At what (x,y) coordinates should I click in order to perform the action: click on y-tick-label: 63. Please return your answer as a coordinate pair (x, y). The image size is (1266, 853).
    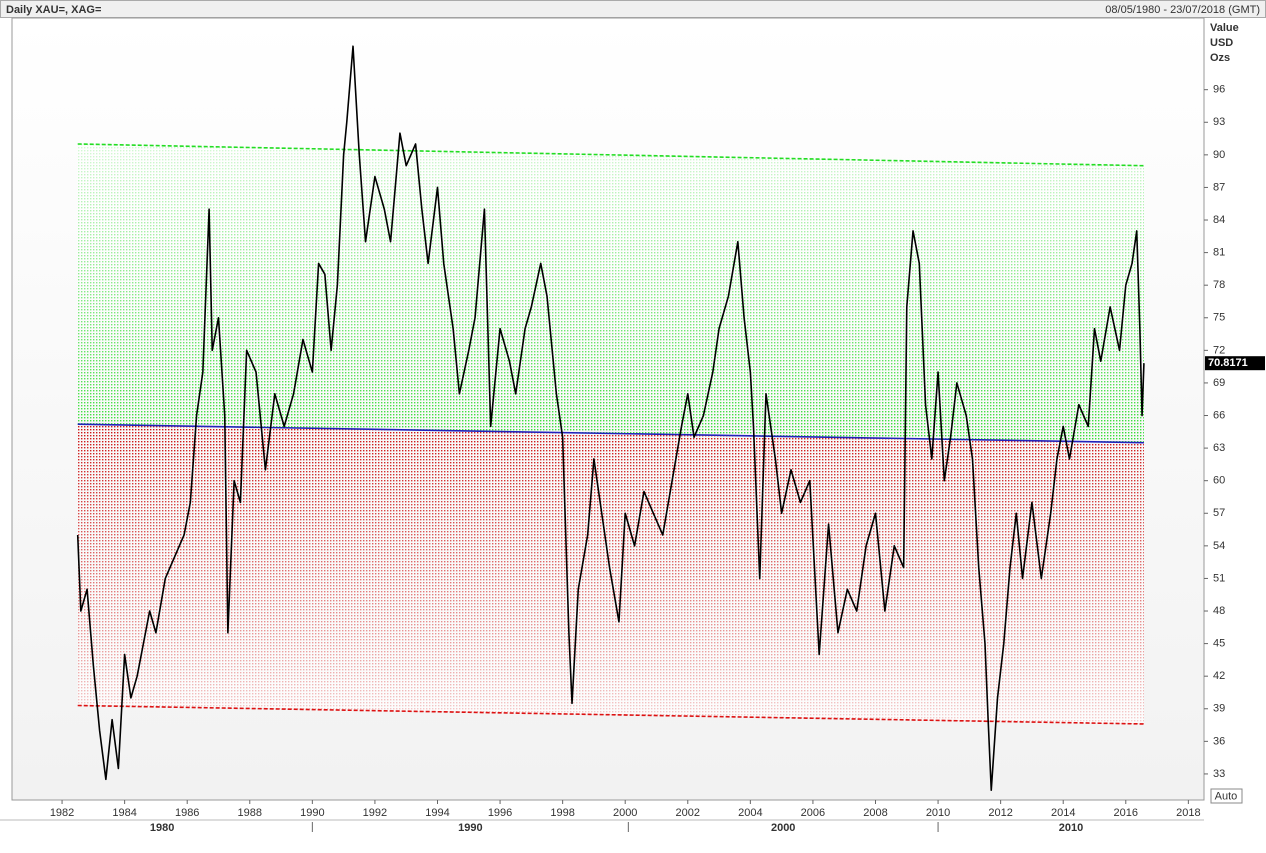
    Looking at the image, I should click on (1219, 448).